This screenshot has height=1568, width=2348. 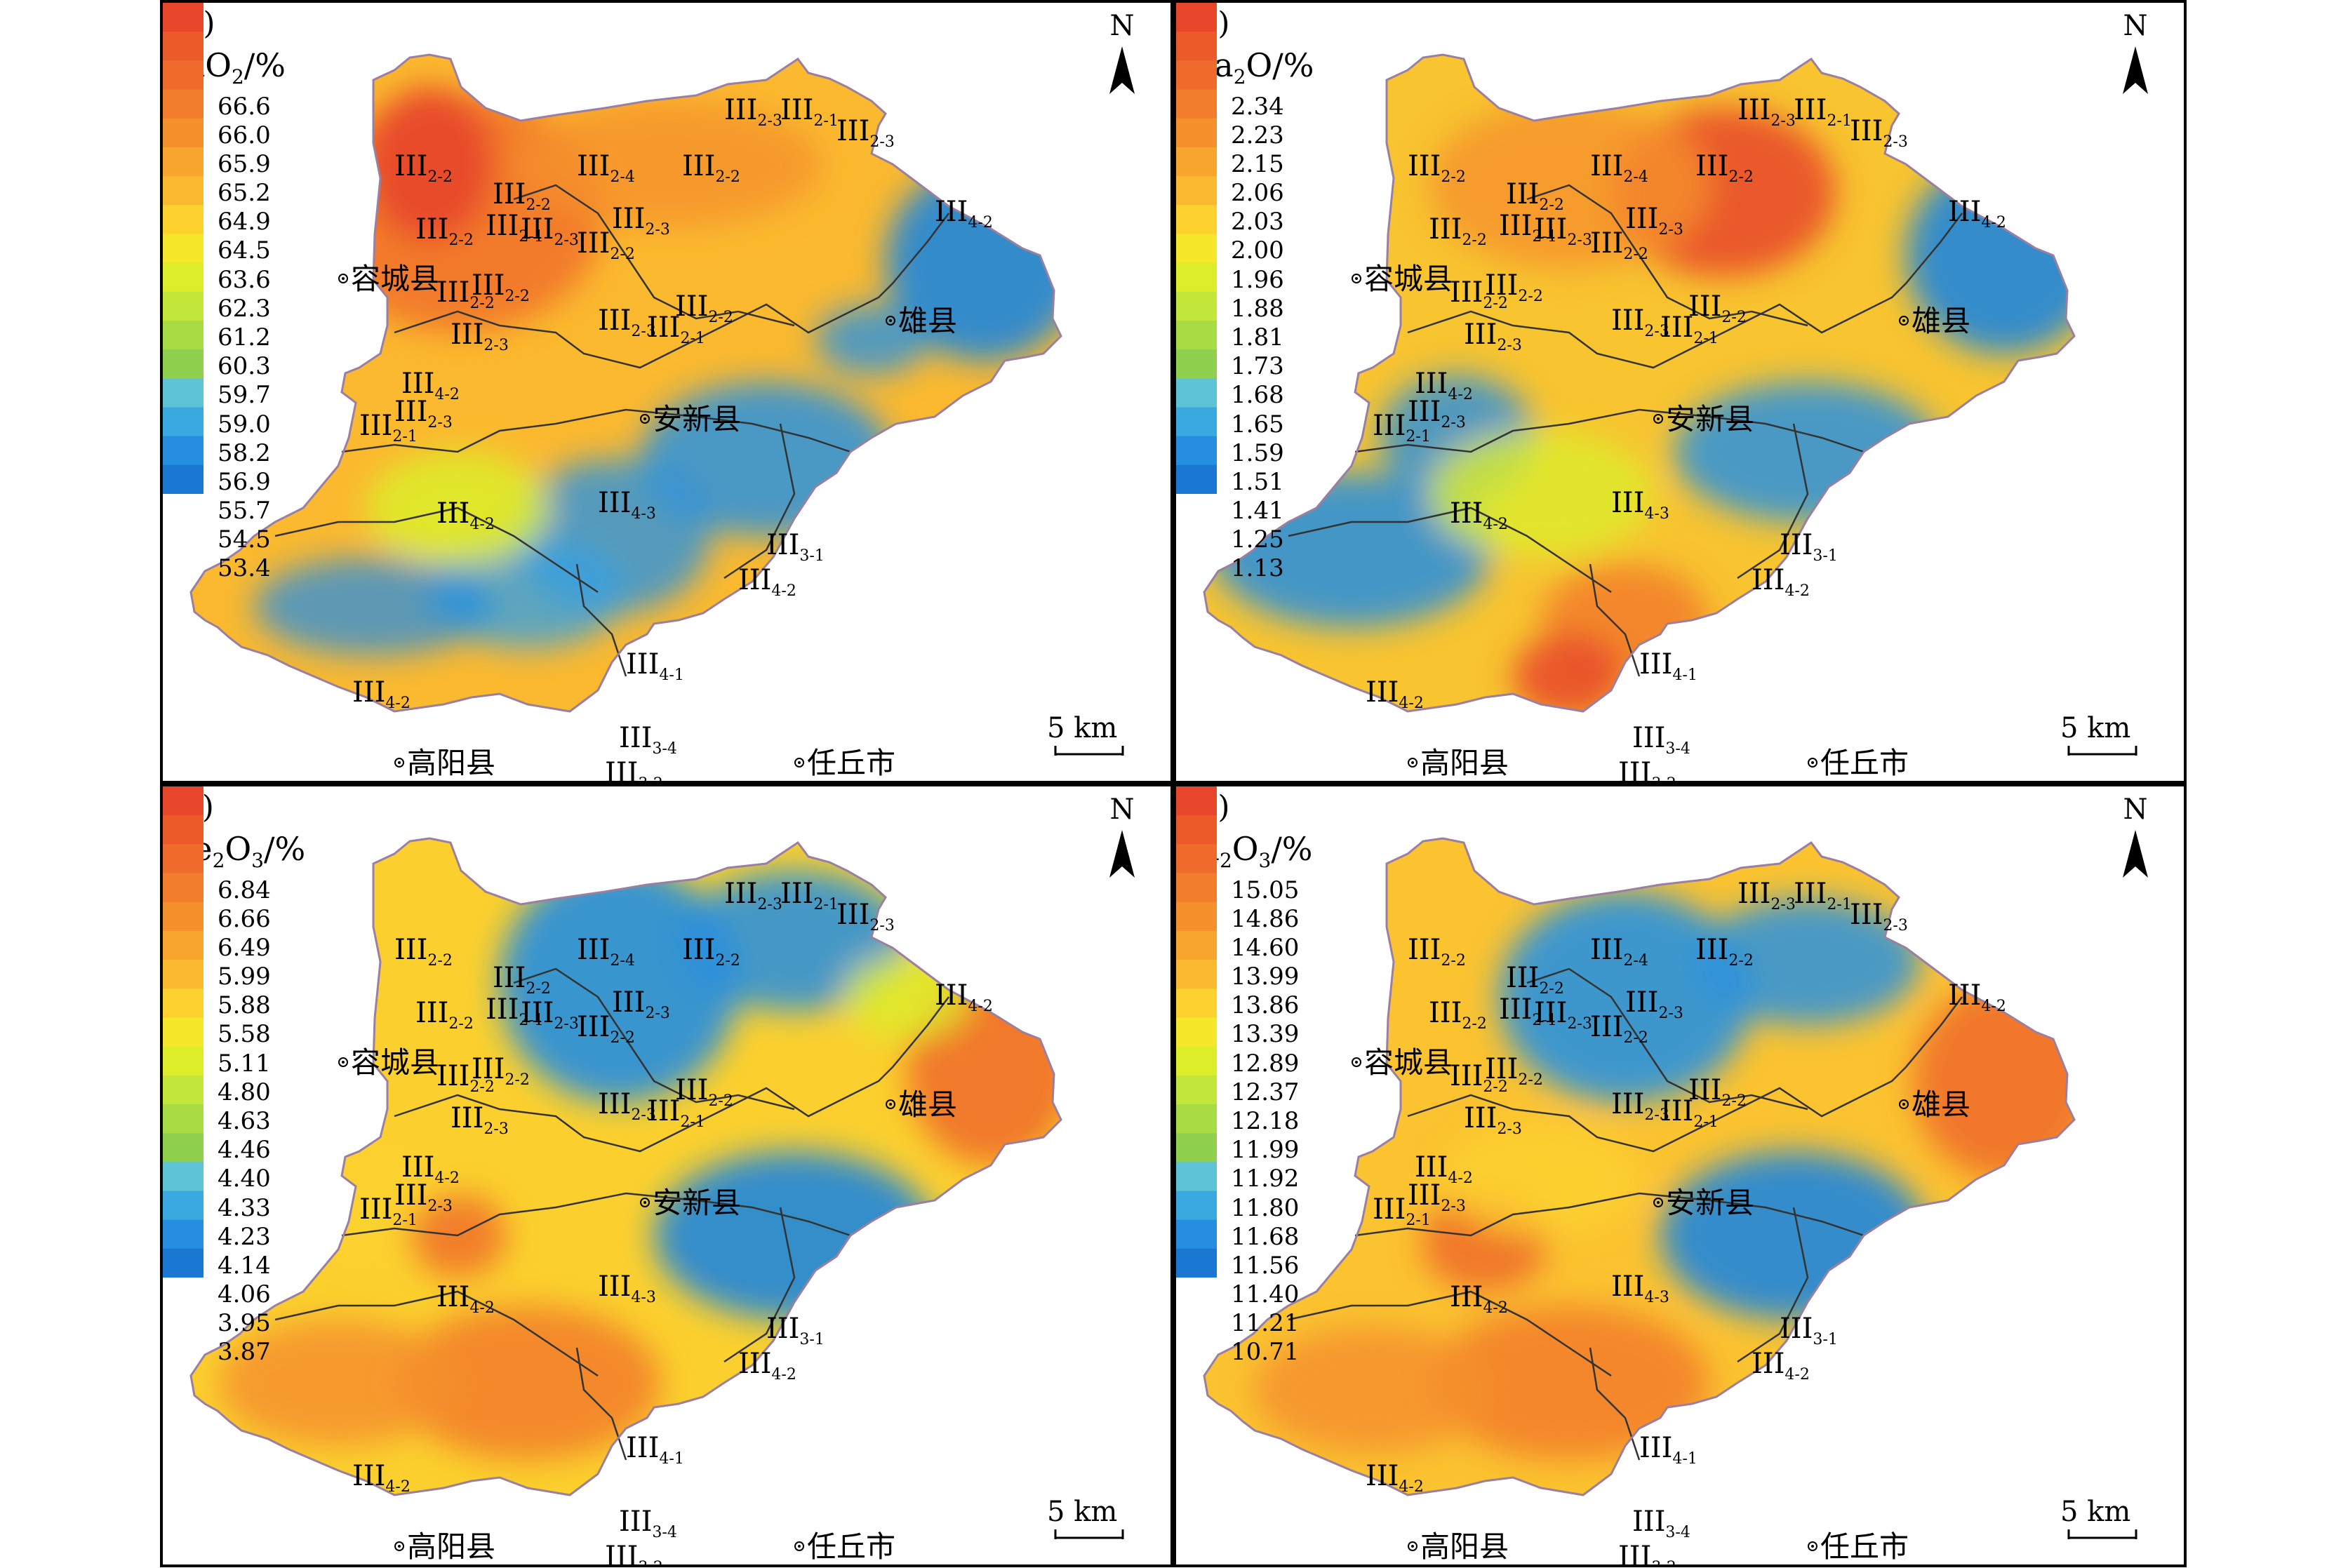 What do you see at coordinates (1257, 337) in the screenshot?
I see `legend-tick: 1.81` at bounding box center [1257, 337].